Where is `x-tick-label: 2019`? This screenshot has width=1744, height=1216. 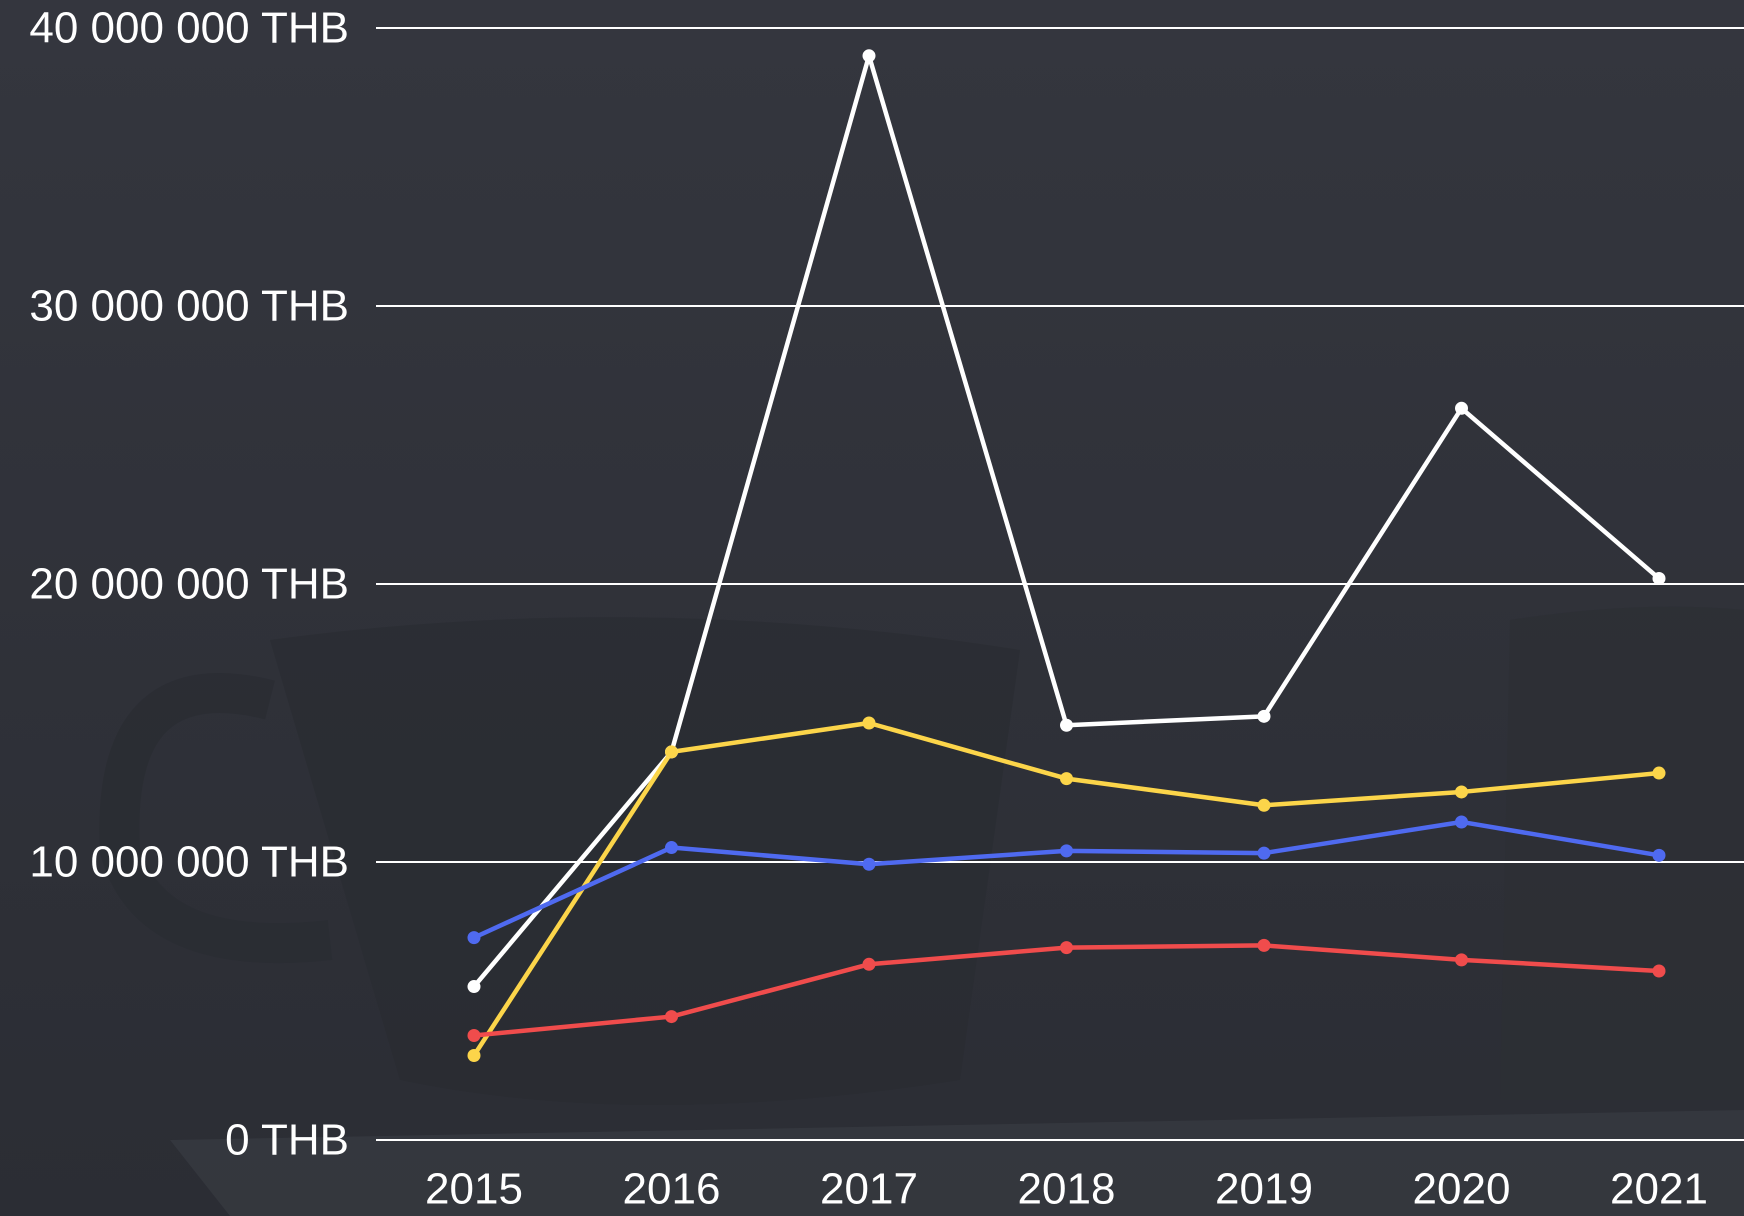
x-tick-label: 2019 is located at coordinates (1264, 1189).